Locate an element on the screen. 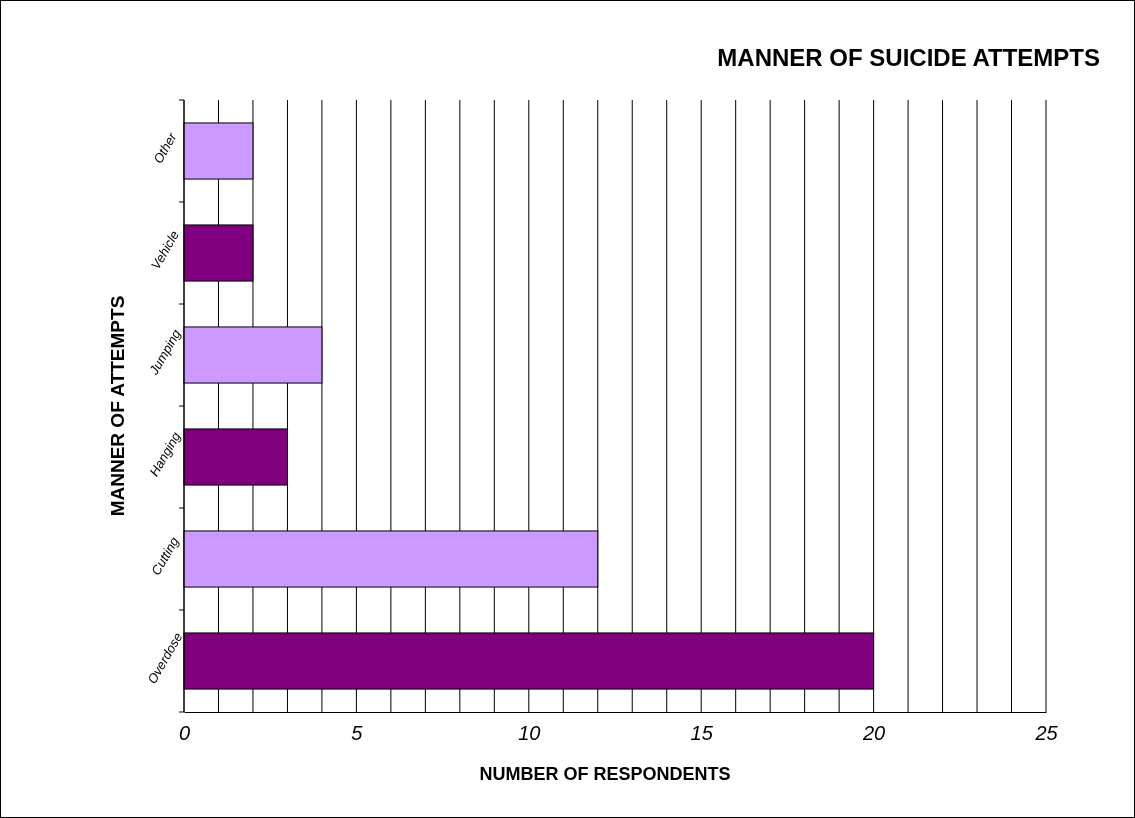 The image size is (1135, 818). x-axis-title: NUMBER OF RESPONDENTS is located at coordinates (605, 774).